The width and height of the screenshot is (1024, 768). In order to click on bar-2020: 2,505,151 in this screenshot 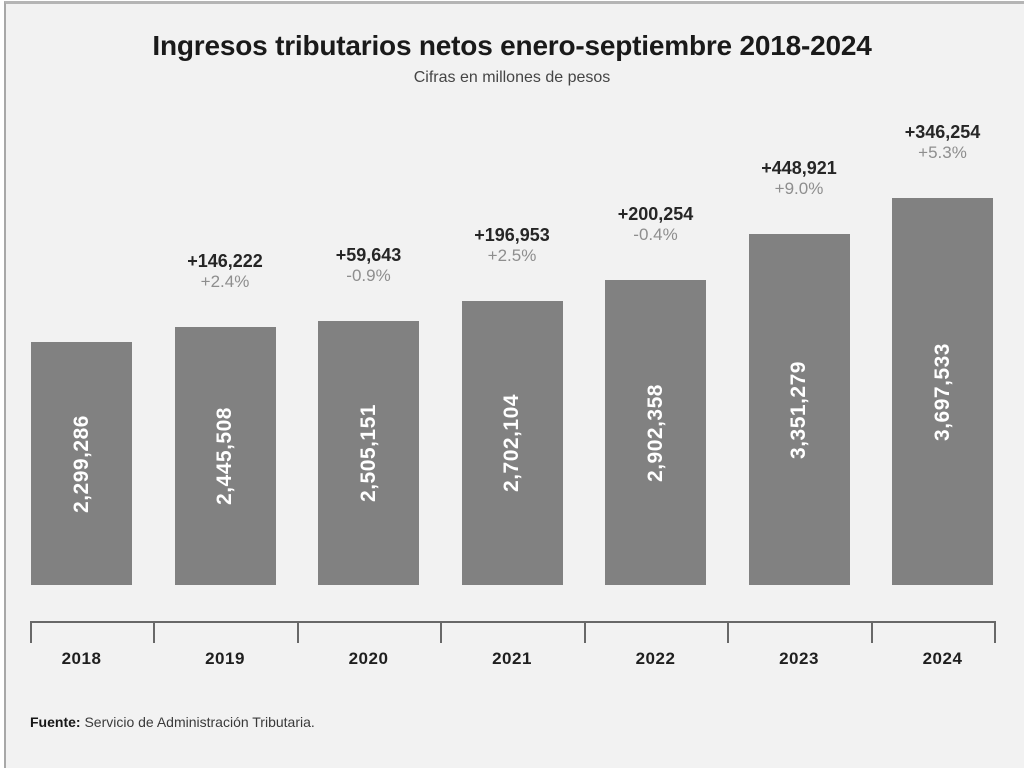, I will do `click(368, 453)`.